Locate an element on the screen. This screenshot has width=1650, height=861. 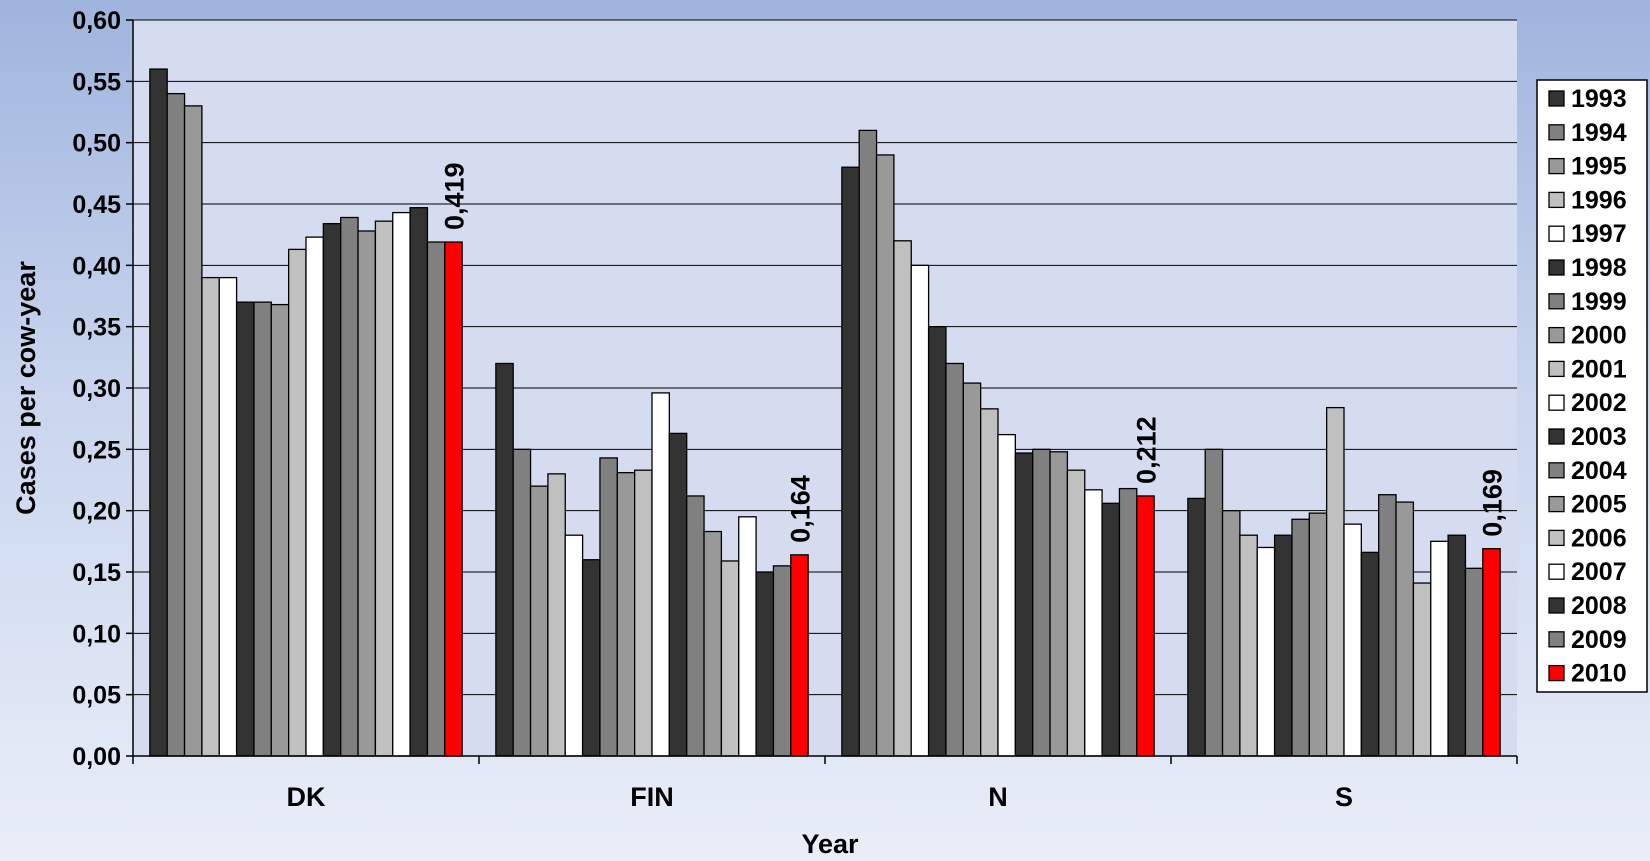
legend-label-2006: 2006 is located at coordinates (1599, 538).